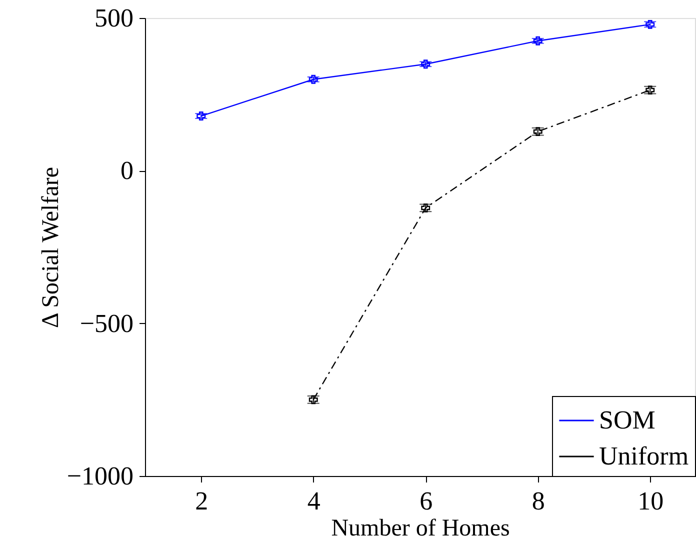 This screenshot has width=696, height=550. What do you see at coordinates (201, 501) in the screenshot?
I see `x-tick-label: 2` at bounding box center [201, 501].